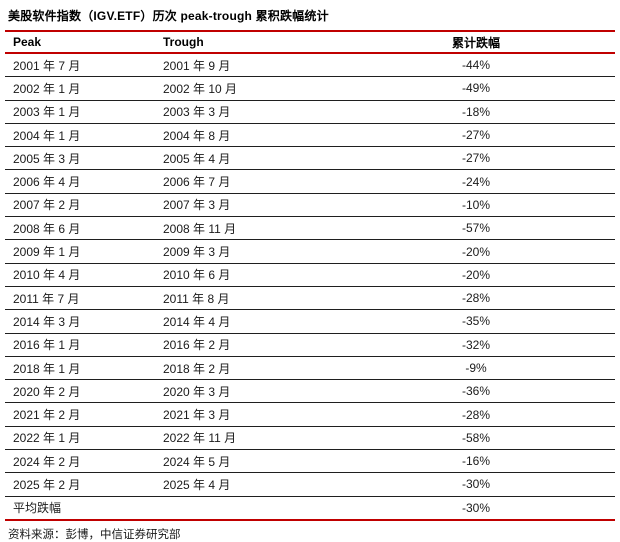 The image size is (620, 542). What do you see at coordinates (197, 65) in the screenshot?
I see `trough-cell: 2001 年 9 月` at bounding box center [197, 65].